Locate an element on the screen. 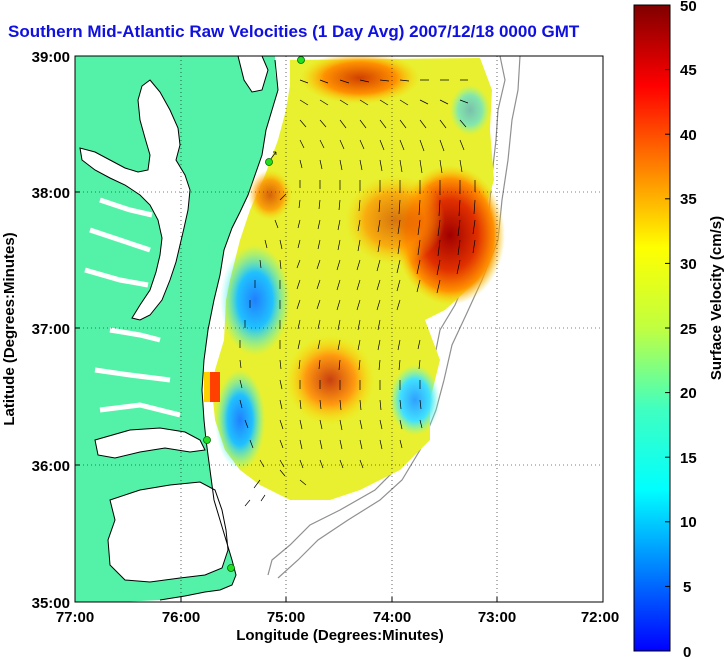  pamlico-sound is located at coordinates (168, 532).